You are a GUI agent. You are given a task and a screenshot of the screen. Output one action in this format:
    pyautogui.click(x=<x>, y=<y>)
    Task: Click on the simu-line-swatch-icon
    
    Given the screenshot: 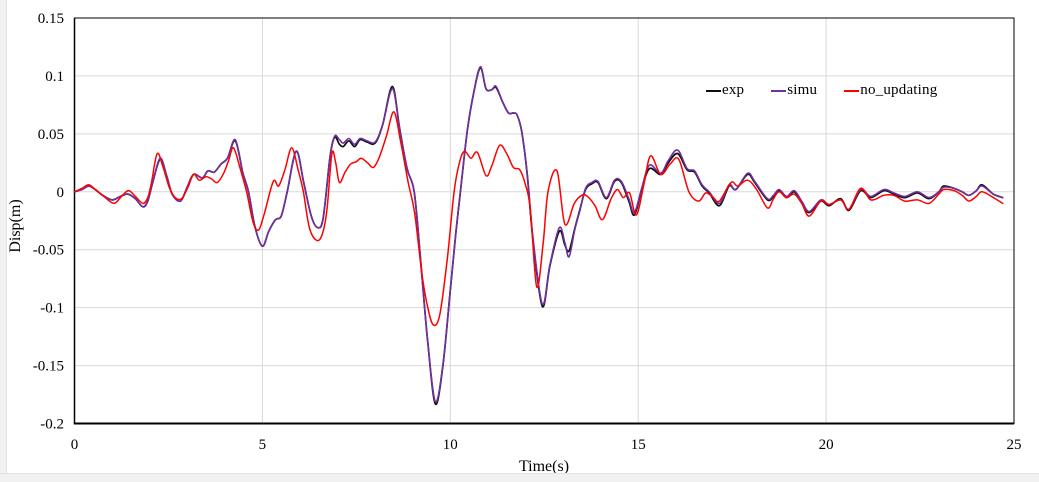 What is the action you would take?
    pyautogui.click(x=779, y=90)
    